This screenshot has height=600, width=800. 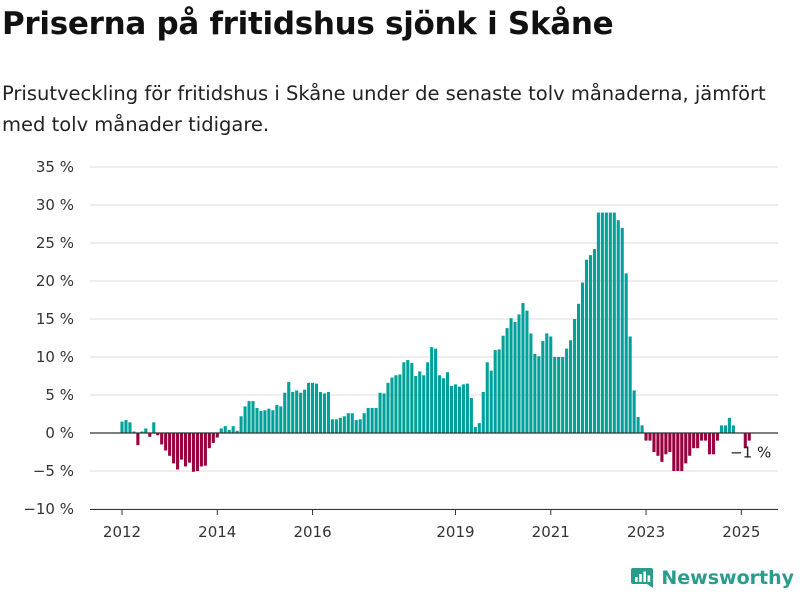 I want to click on last-value-label: −1 %, so click(x=750, y=453).